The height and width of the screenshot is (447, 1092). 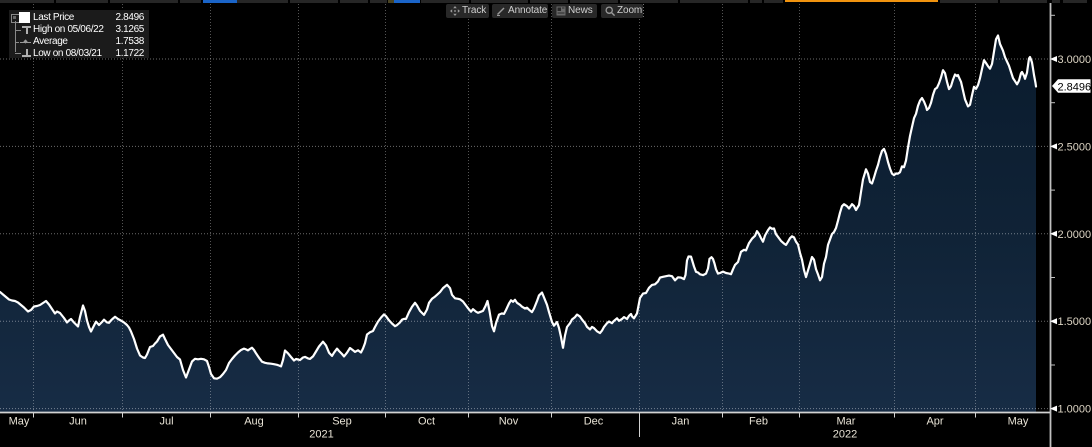 What do you see at coordinates (594, 422) in the screenshot?
I see `svg-text: Dec` at bounding box center [594, 422].